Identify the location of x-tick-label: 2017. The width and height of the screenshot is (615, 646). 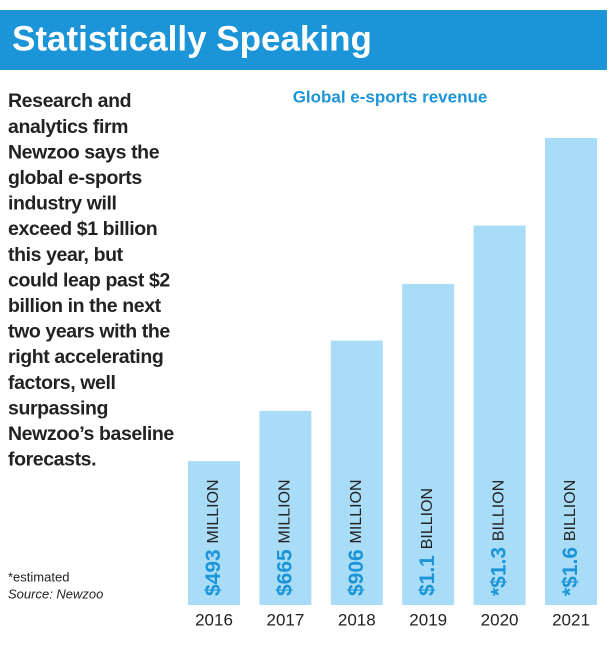
(285, 619).